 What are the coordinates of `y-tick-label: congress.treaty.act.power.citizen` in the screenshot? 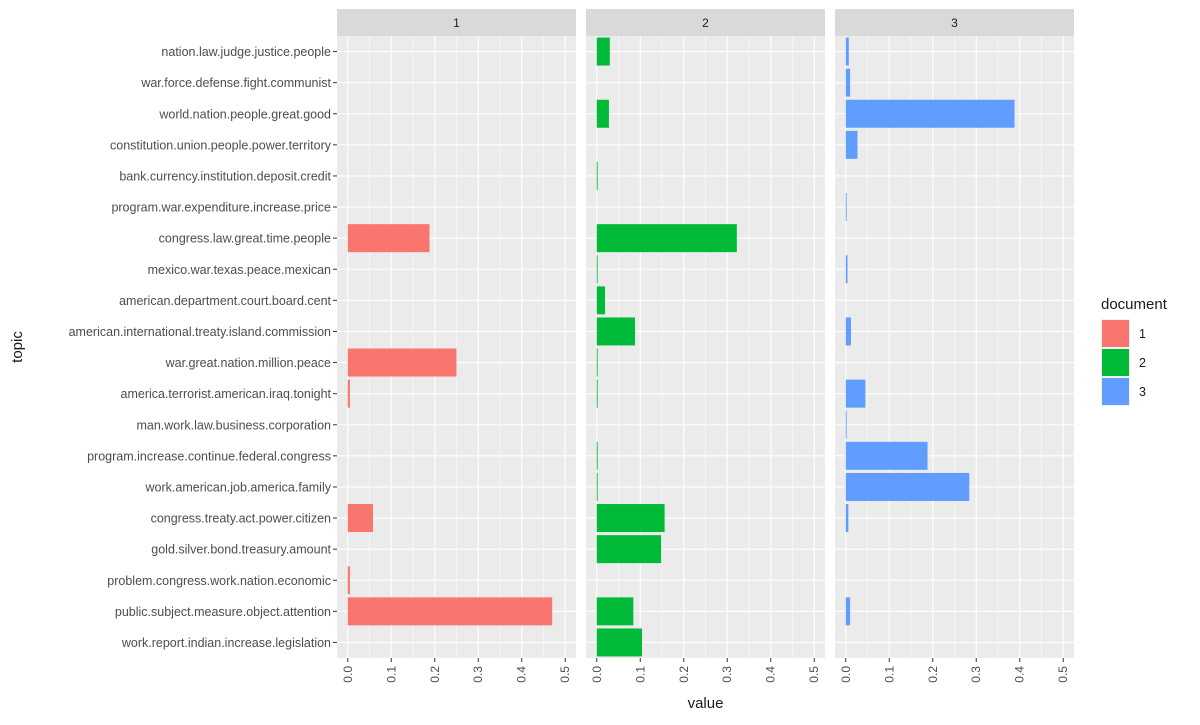 It's located at (241, 519).